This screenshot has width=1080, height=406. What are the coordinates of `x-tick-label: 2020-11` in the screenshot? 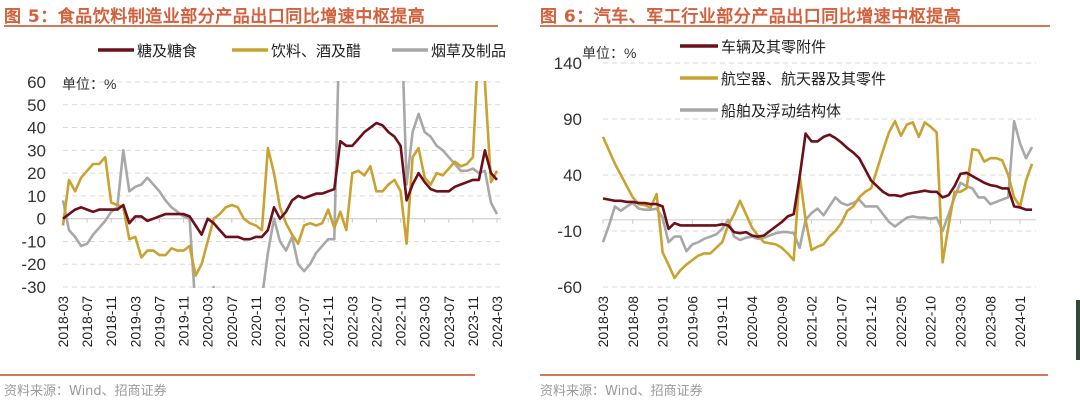 It's located at (256, 321).